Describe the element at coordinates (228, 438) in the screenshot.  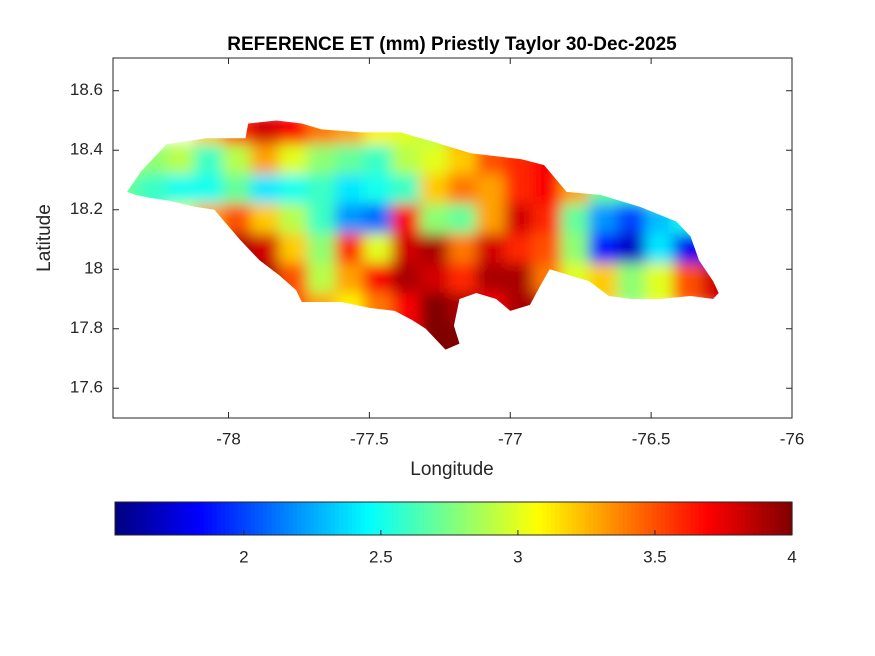
I see `x-tick-label: -78` at that location.